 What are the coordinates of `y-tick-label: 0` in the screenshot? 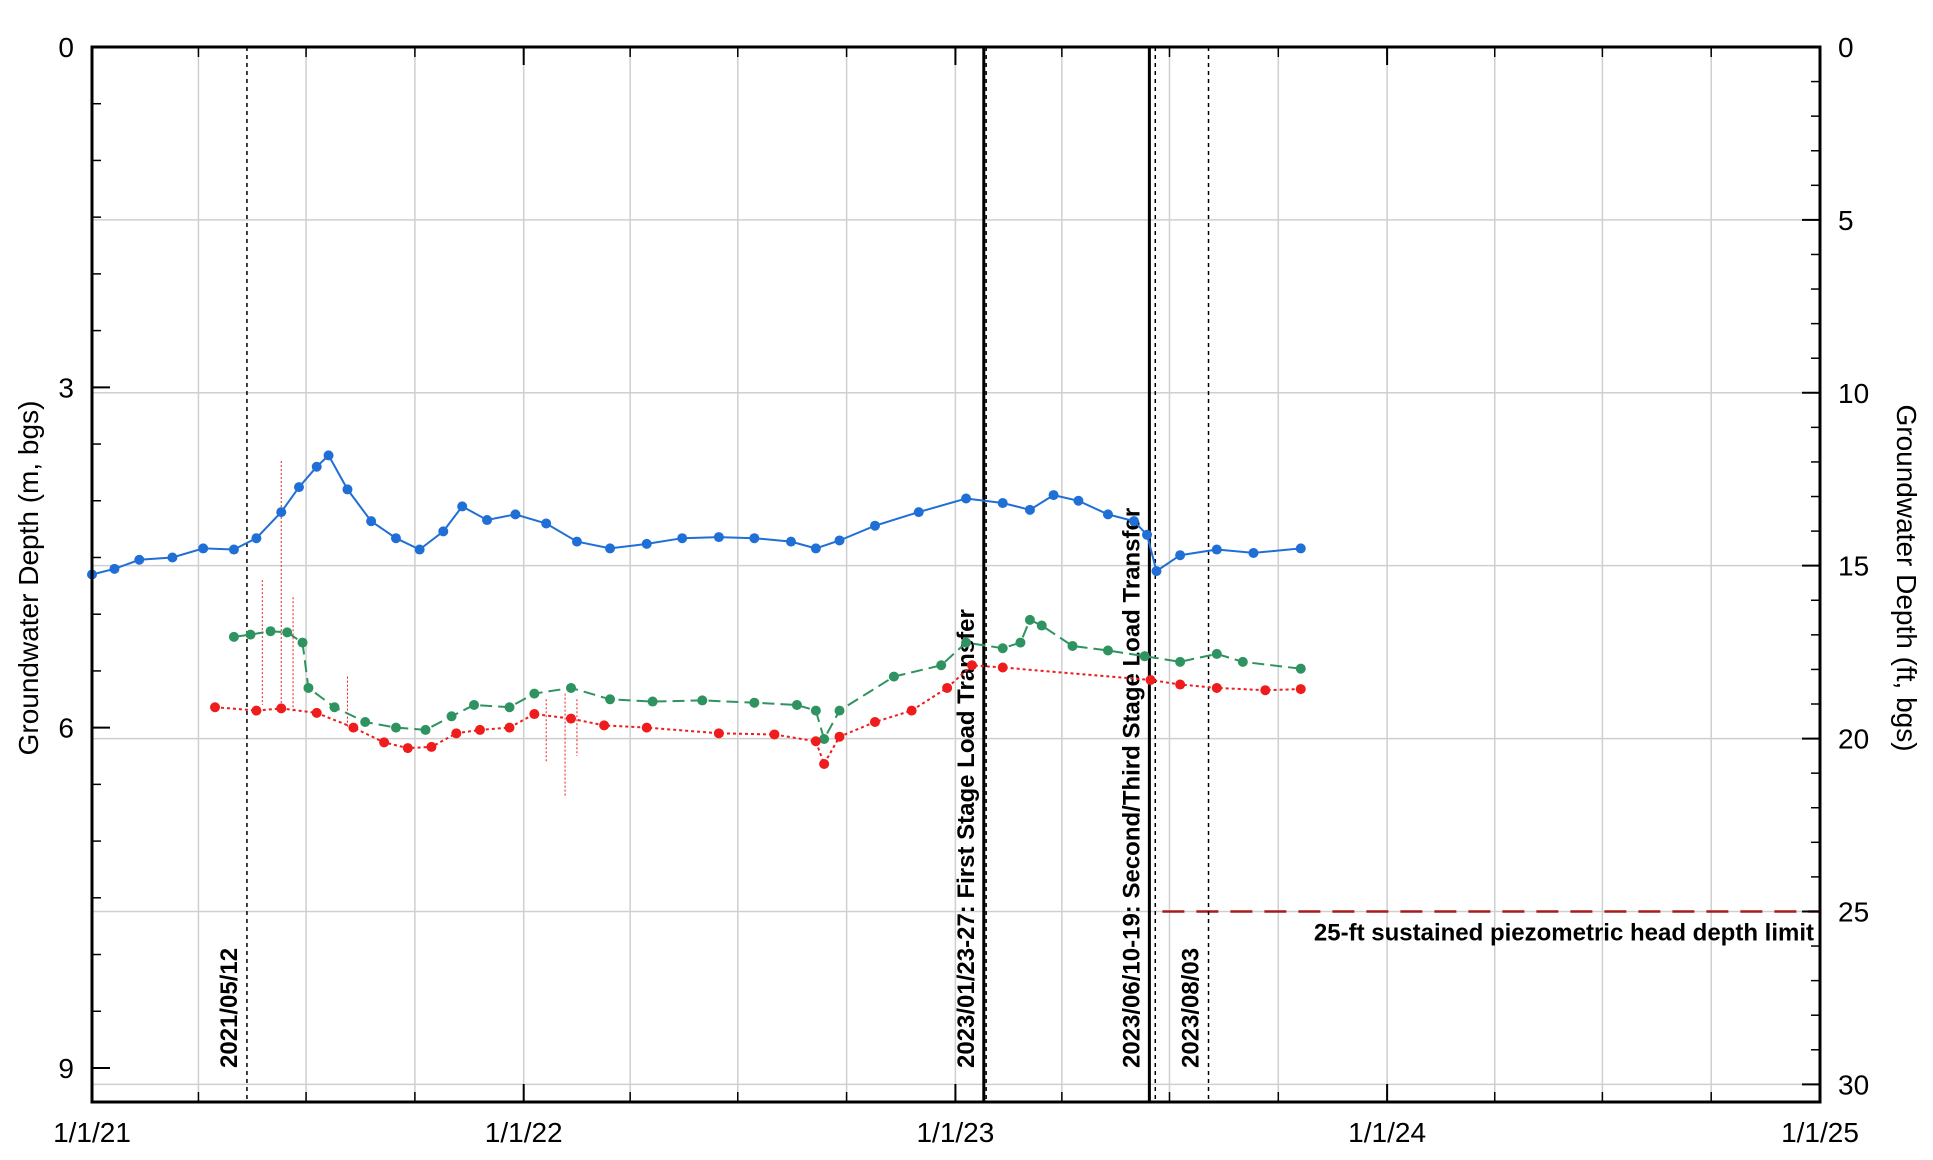 It's located at (66, 47).